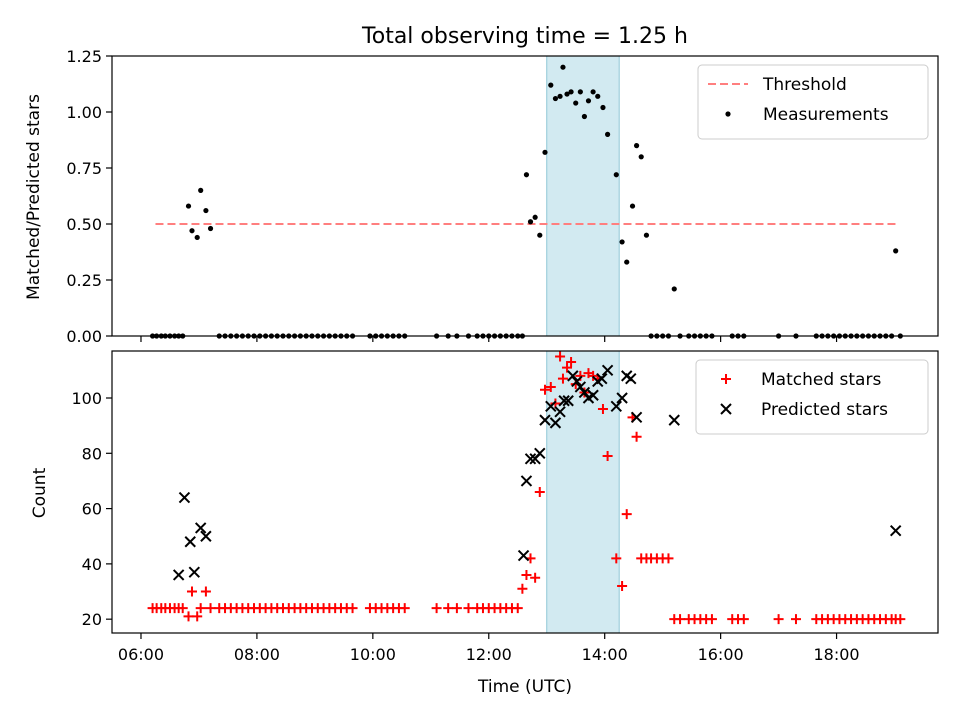 The width and height of the screenshot is (960, 720). What do you see at coordinates (489, 654) in the screenshot?
I see `bottom-x-tick-label: 12:00` at bounding box center [489, 654].